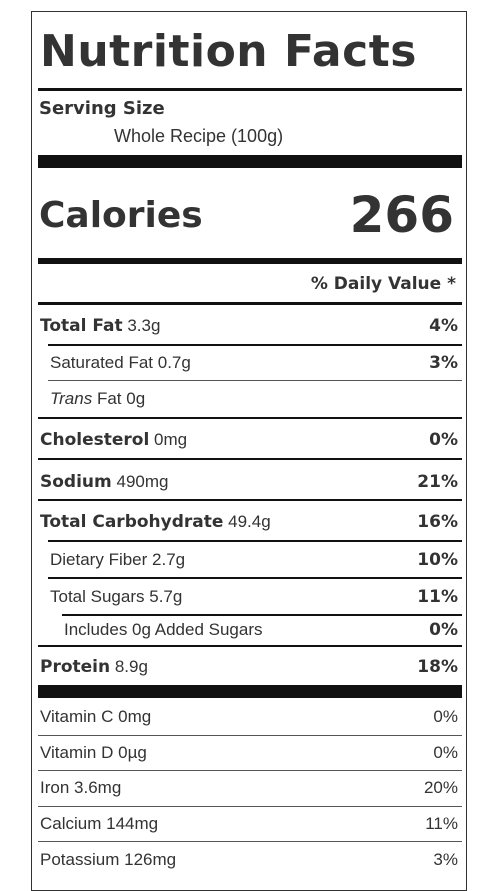 The width and height of the screenshot is (499, 891). Describe the element at coordinates (109, 398) in the screenshot. I see `nutrient-name: Fat` at that location.